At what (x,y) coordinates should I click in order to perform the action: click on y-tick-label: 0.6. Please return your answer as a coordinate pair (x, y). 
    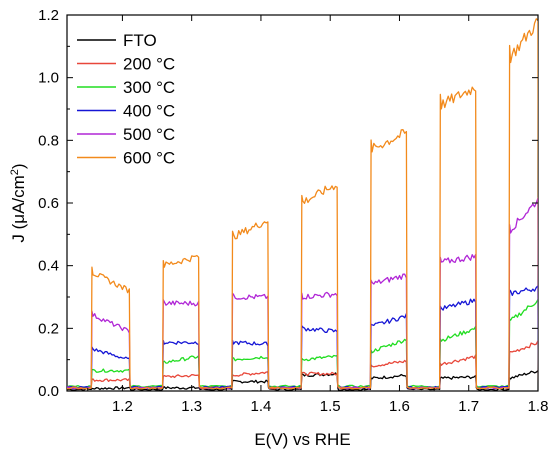
    Looking at the image, I should click on (48, 203).